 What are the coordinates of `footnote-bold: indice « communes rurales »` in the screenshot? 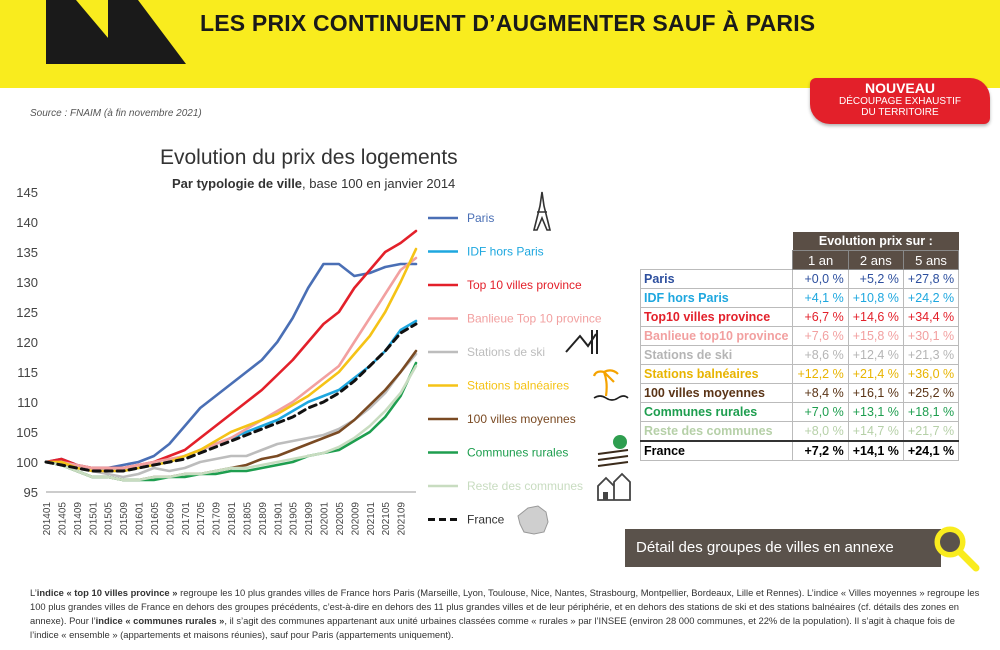 It's located at (160, 620).